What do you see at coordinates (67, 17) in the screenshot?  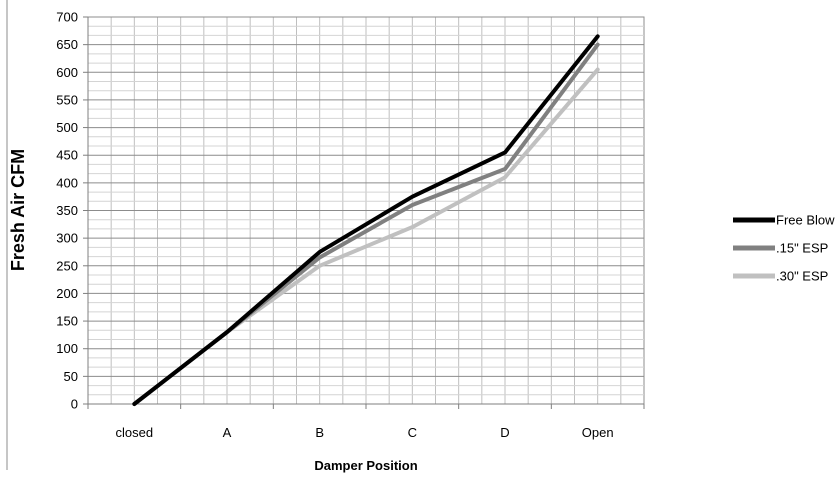 I see `y-tick-label: 700` at bounding box center [67, 17].